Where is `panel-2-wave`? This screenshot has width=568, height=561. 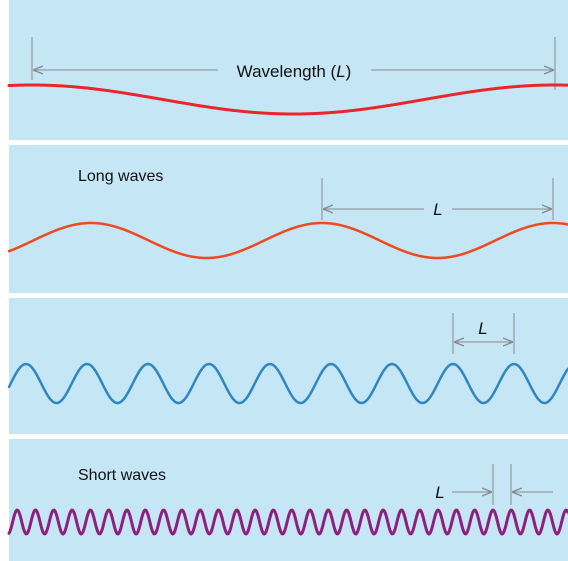 panel-2-wave is located at coordinates (287, 240).